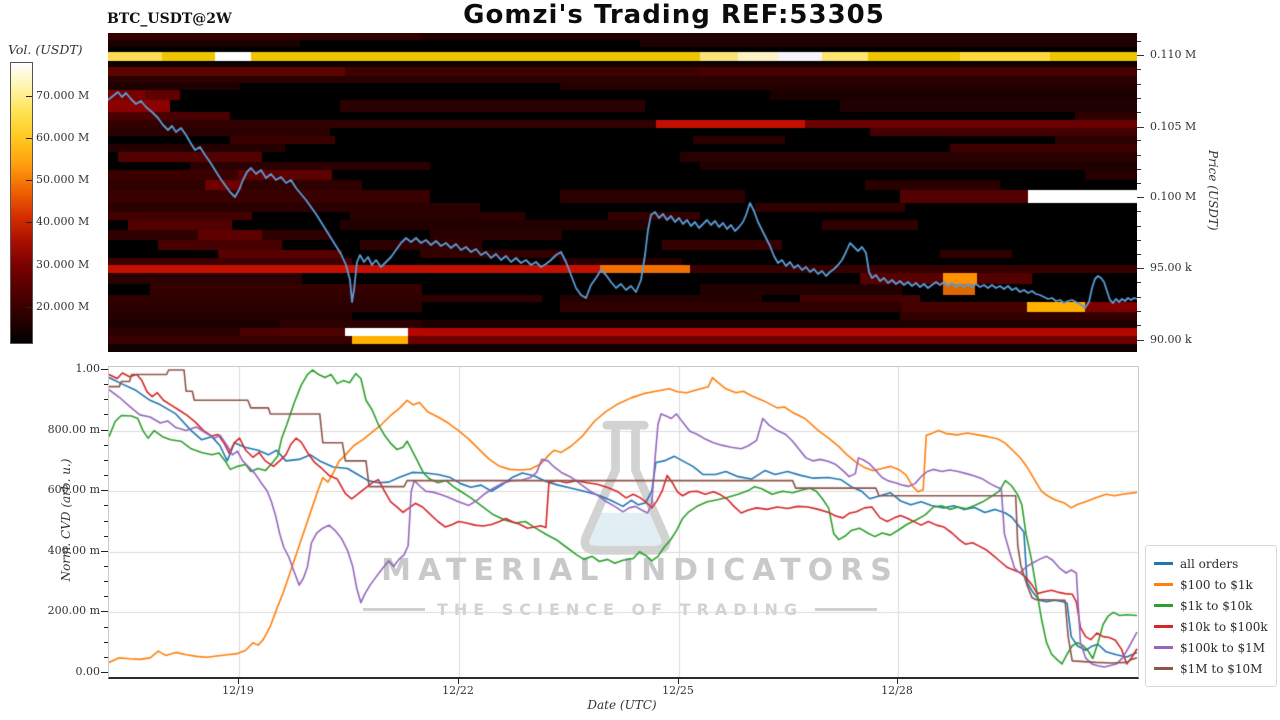 The image size is (1280, 720). I want to click on cvd-y-tick-label: 600.00 m, so click(73, 489).